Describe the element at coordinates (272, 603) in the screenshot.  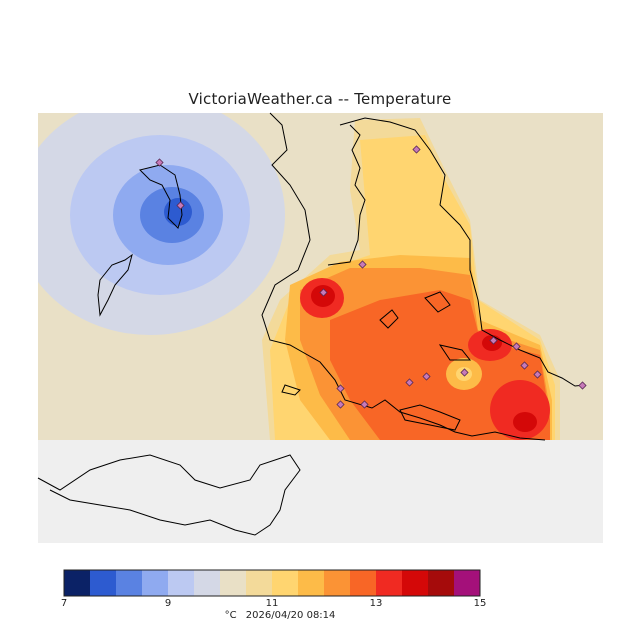
I see `colorbar-tick-label: 11` at that location.